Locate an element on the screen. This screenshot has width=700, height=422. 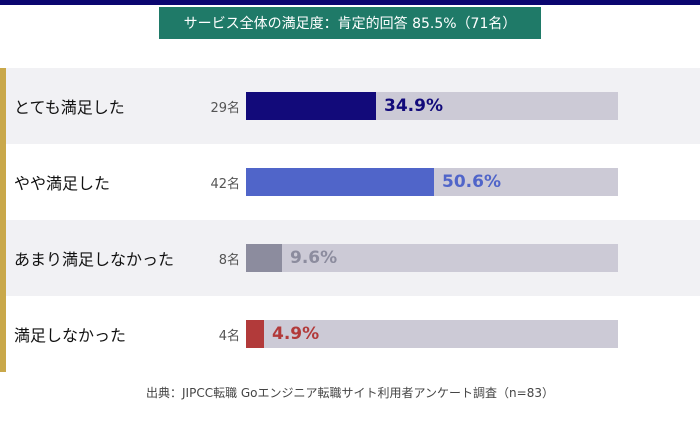
left-accent-bar is located at coordinates (3, 220).